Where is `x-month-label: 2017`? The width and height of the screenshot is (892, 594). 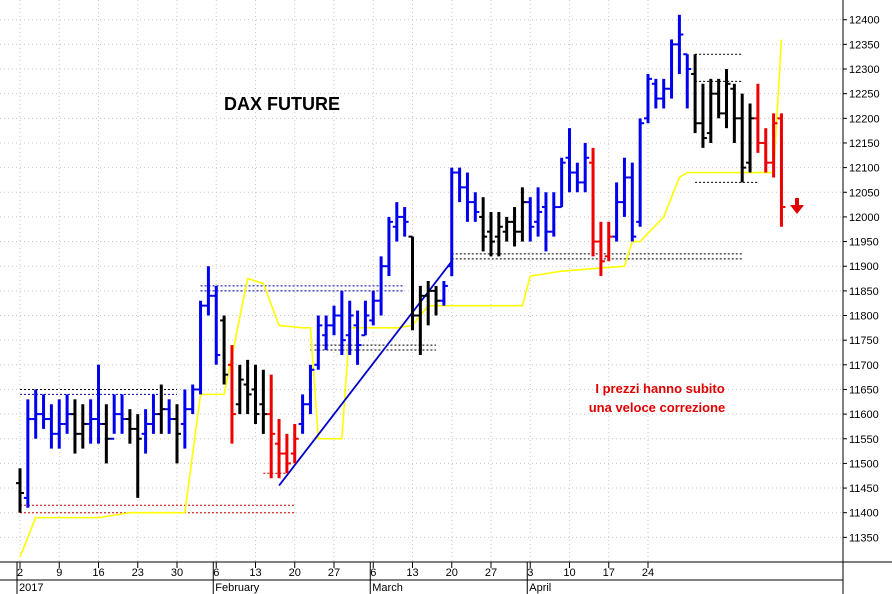 x-month-label: 2017 is located at coordinates (31, 588).